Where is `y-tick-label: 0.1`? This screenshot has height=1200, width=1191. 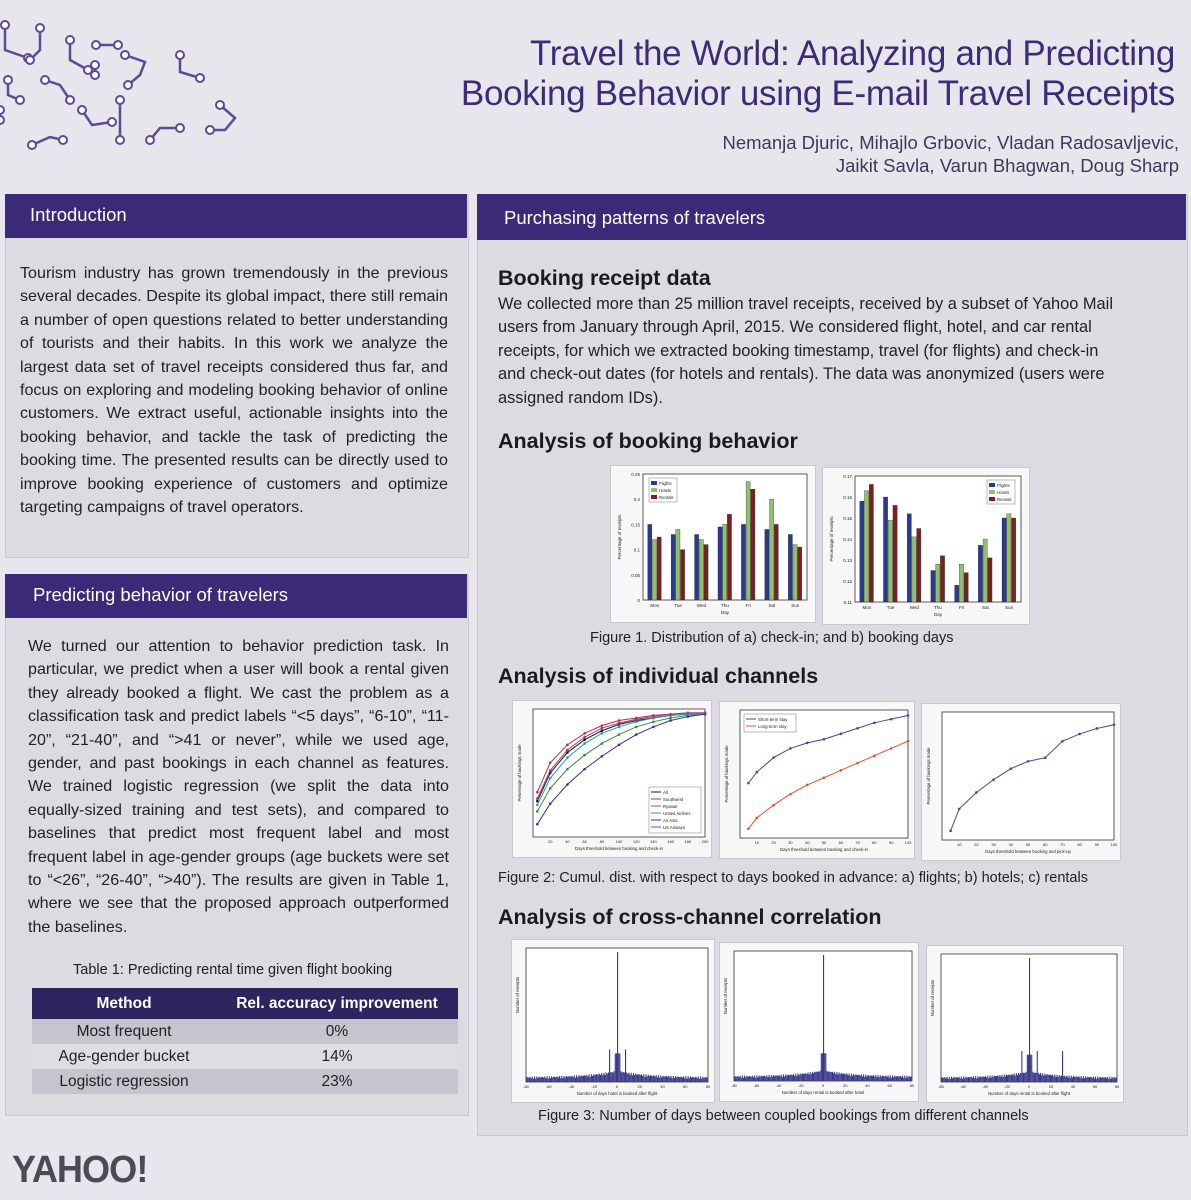 y-tick-label: 0.1 is located at coordinates (637, 550).